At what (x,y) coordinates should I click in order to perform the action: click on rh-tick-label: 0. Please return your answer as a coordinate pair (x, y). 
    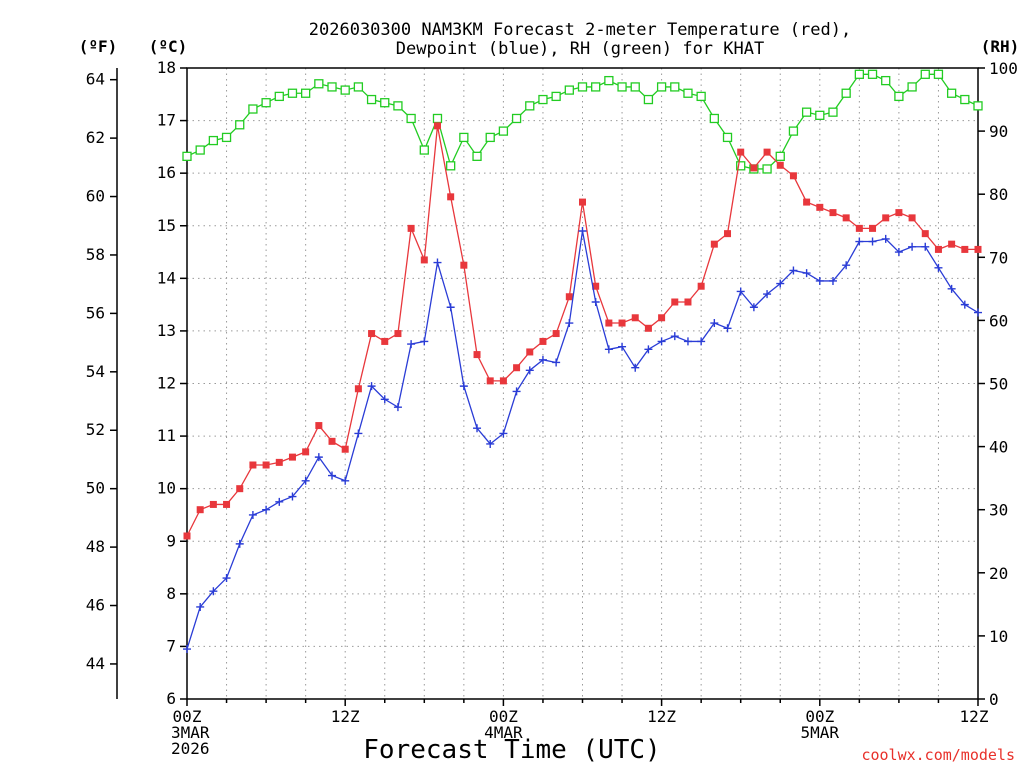
    Looking at the image, I should click on (994, 699).